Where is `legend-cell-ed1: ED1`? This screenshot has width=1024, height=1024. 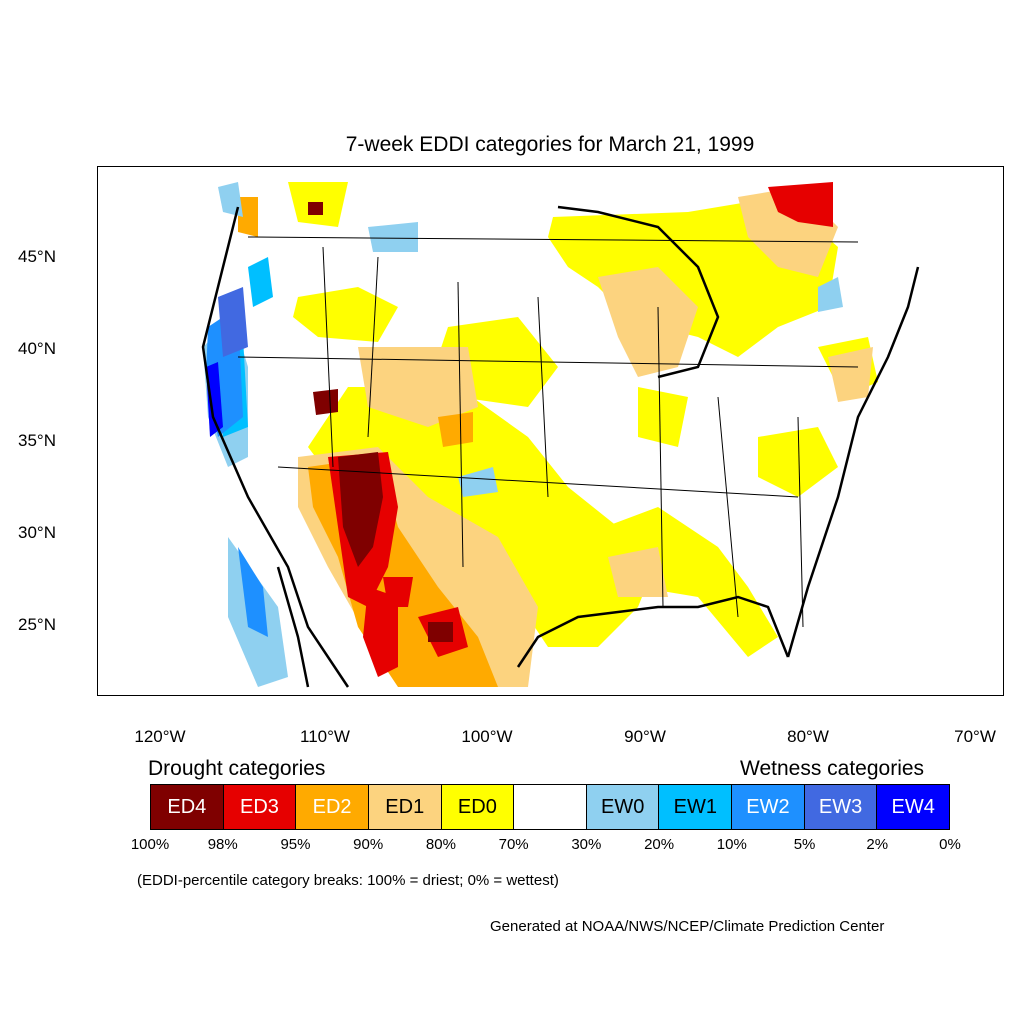
legend-cell-ed1: ED1 is located at coordinates (405, 807).